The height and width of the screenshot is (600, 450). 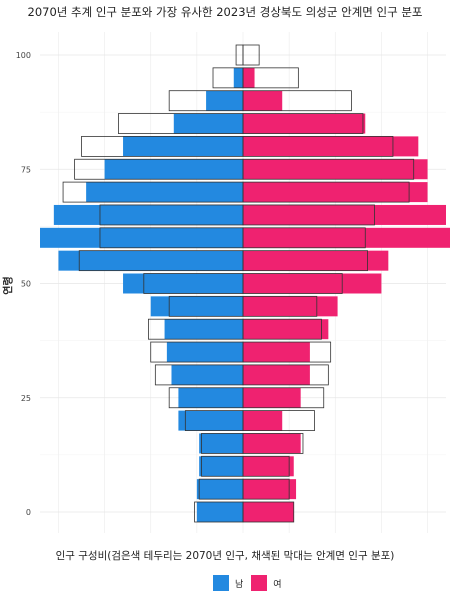 I want to click on y-tick-label: 100, so click(x=23, y=55).